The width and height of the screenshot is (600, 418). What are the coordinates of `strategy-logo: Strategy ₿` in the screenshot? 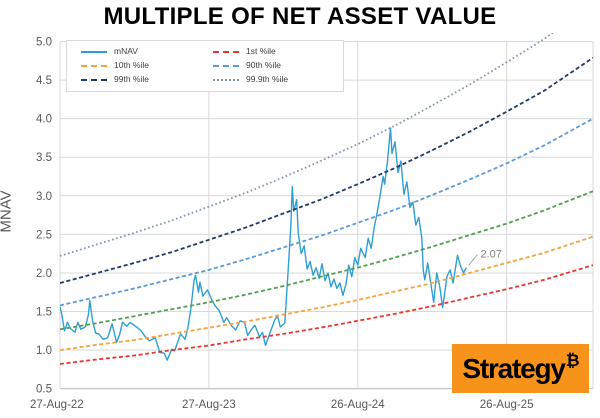 It's located at (520, 368).